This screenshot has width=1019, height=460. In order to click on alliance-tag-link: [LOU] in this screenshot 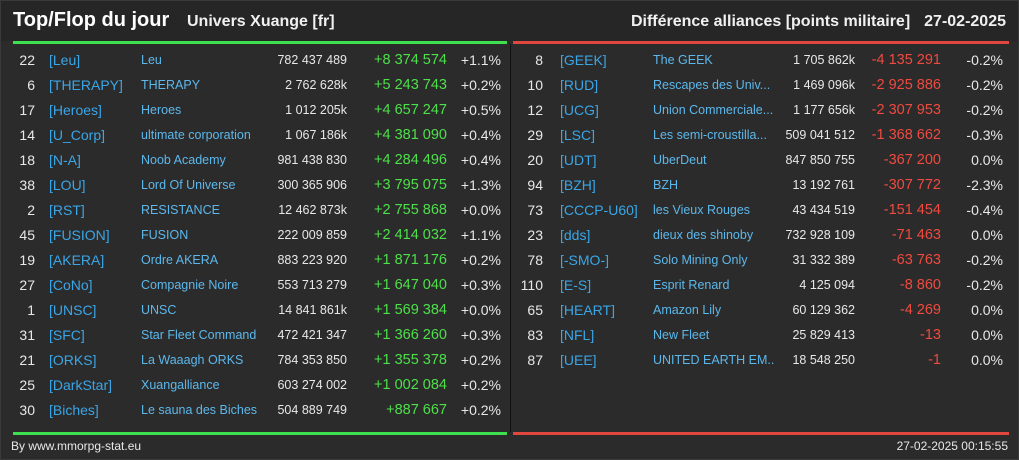, I will do `click(67, 185)`.